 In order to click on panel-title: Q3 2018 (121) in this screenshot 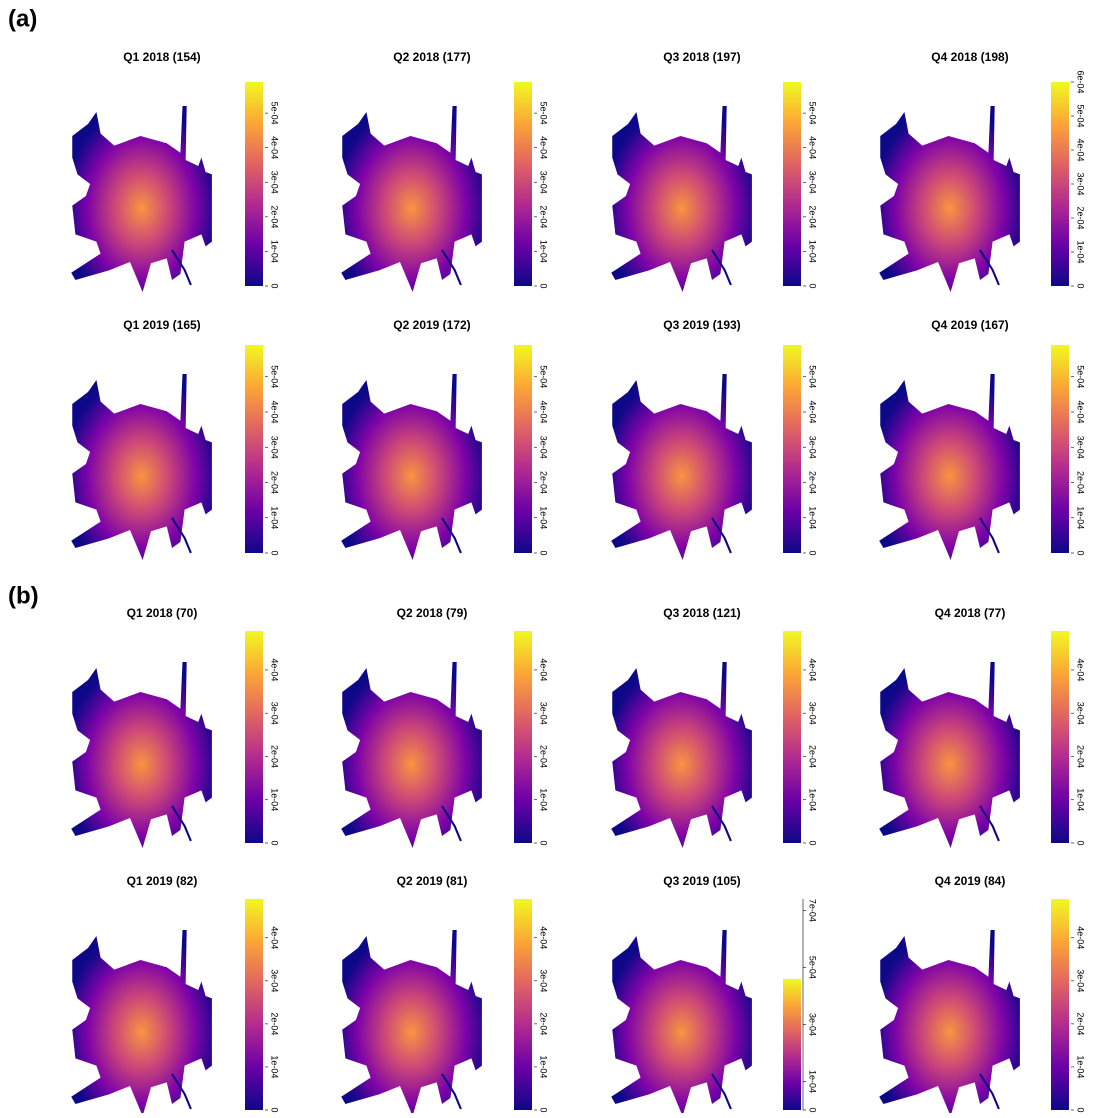, I will do `click(701, 613)`.